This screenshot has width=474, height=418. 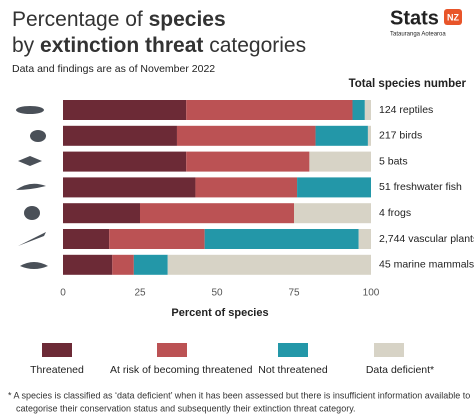 I want to click on category-label: 4 frogs, so click(x=395, y=213).